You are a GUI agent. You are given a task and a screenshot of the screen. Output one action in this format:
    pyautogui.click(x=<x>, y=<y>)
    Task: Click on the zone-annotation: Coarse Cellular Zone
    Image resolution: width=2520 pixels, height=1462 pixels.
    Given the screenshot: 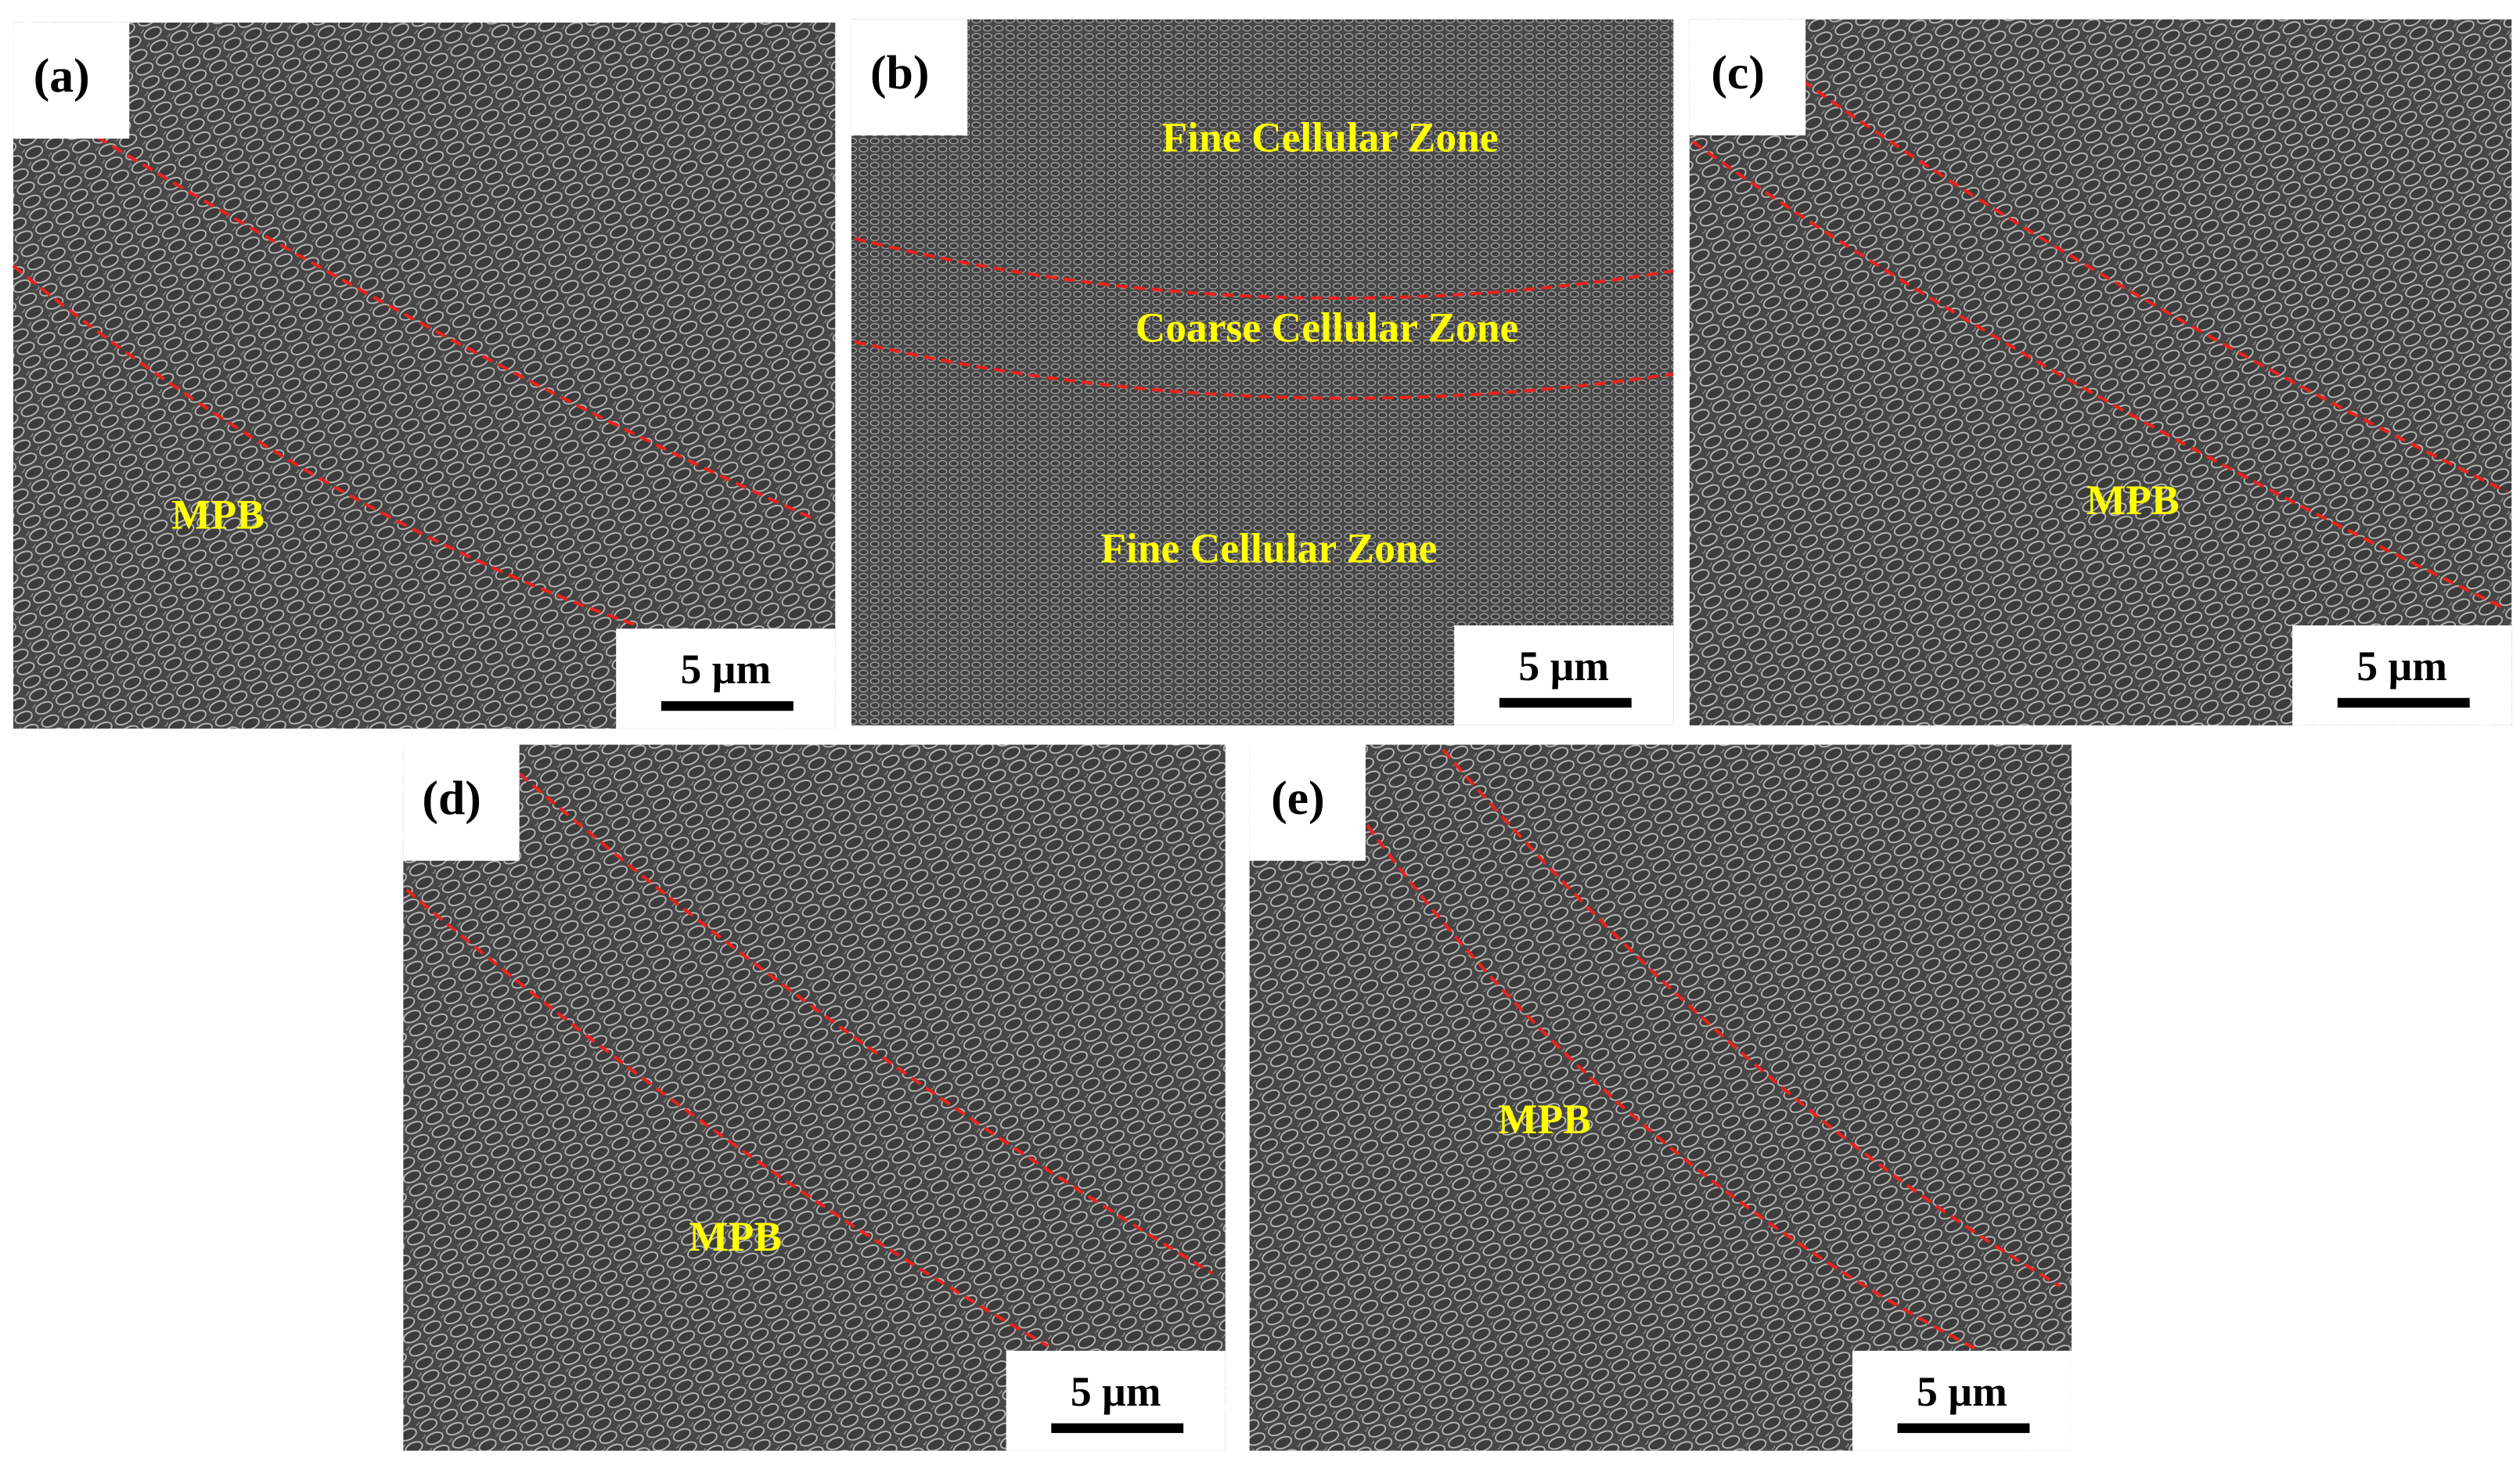 What is the action you would take?
    pyautogui.click(x=1327, y=327)
    